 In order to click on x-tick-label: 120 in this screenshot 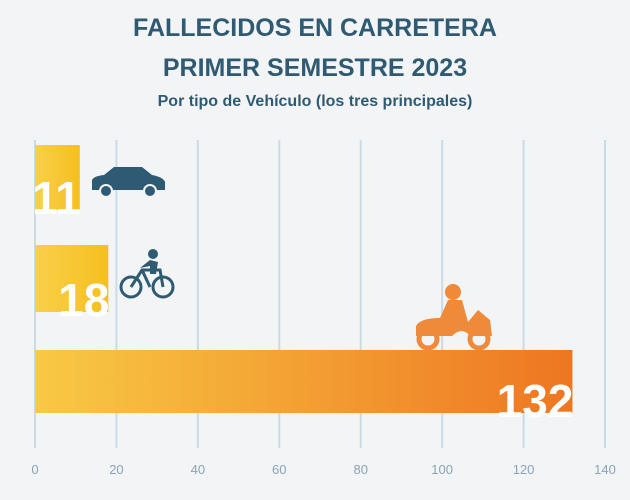, I will do `click(524, 469)`.